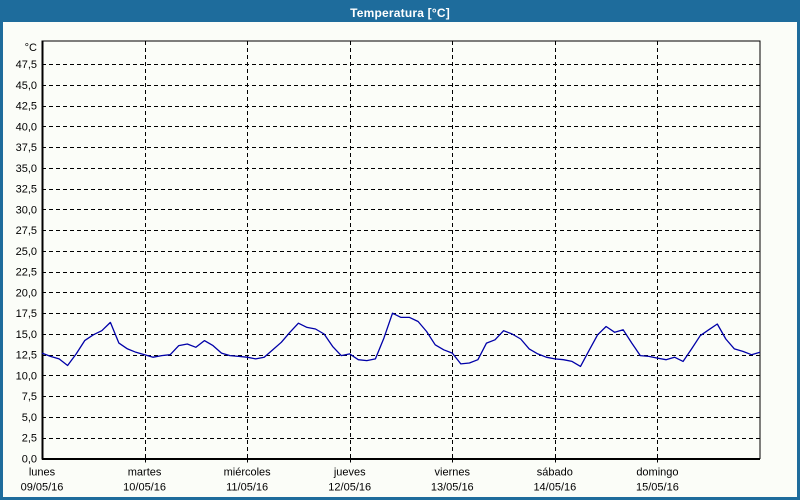  I want to click on y-tick-label: 45,0, so click(26, 86).